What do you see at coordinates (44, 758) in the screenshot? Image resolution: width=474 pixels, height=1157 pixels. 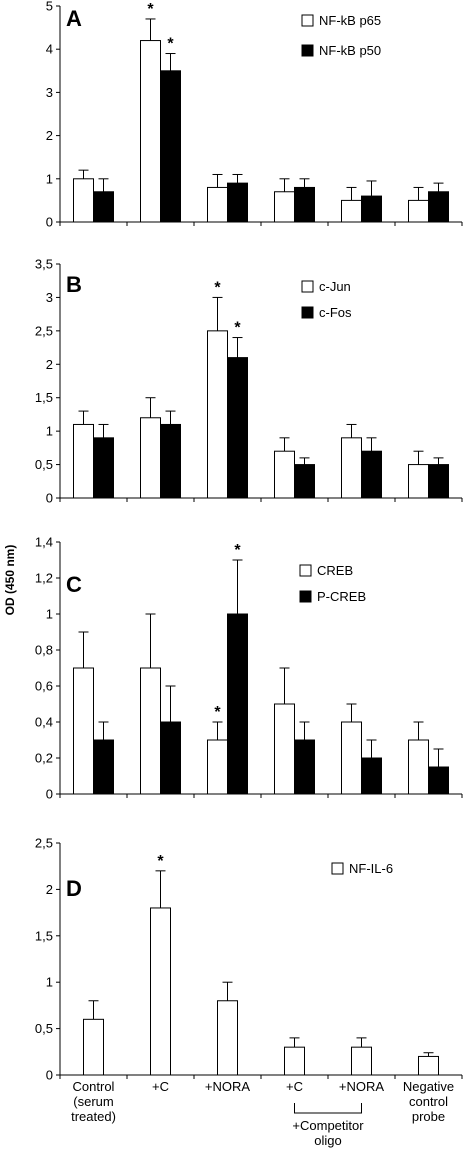 I see `y-tick-label: 0,2` at bounding box center [44, 758].